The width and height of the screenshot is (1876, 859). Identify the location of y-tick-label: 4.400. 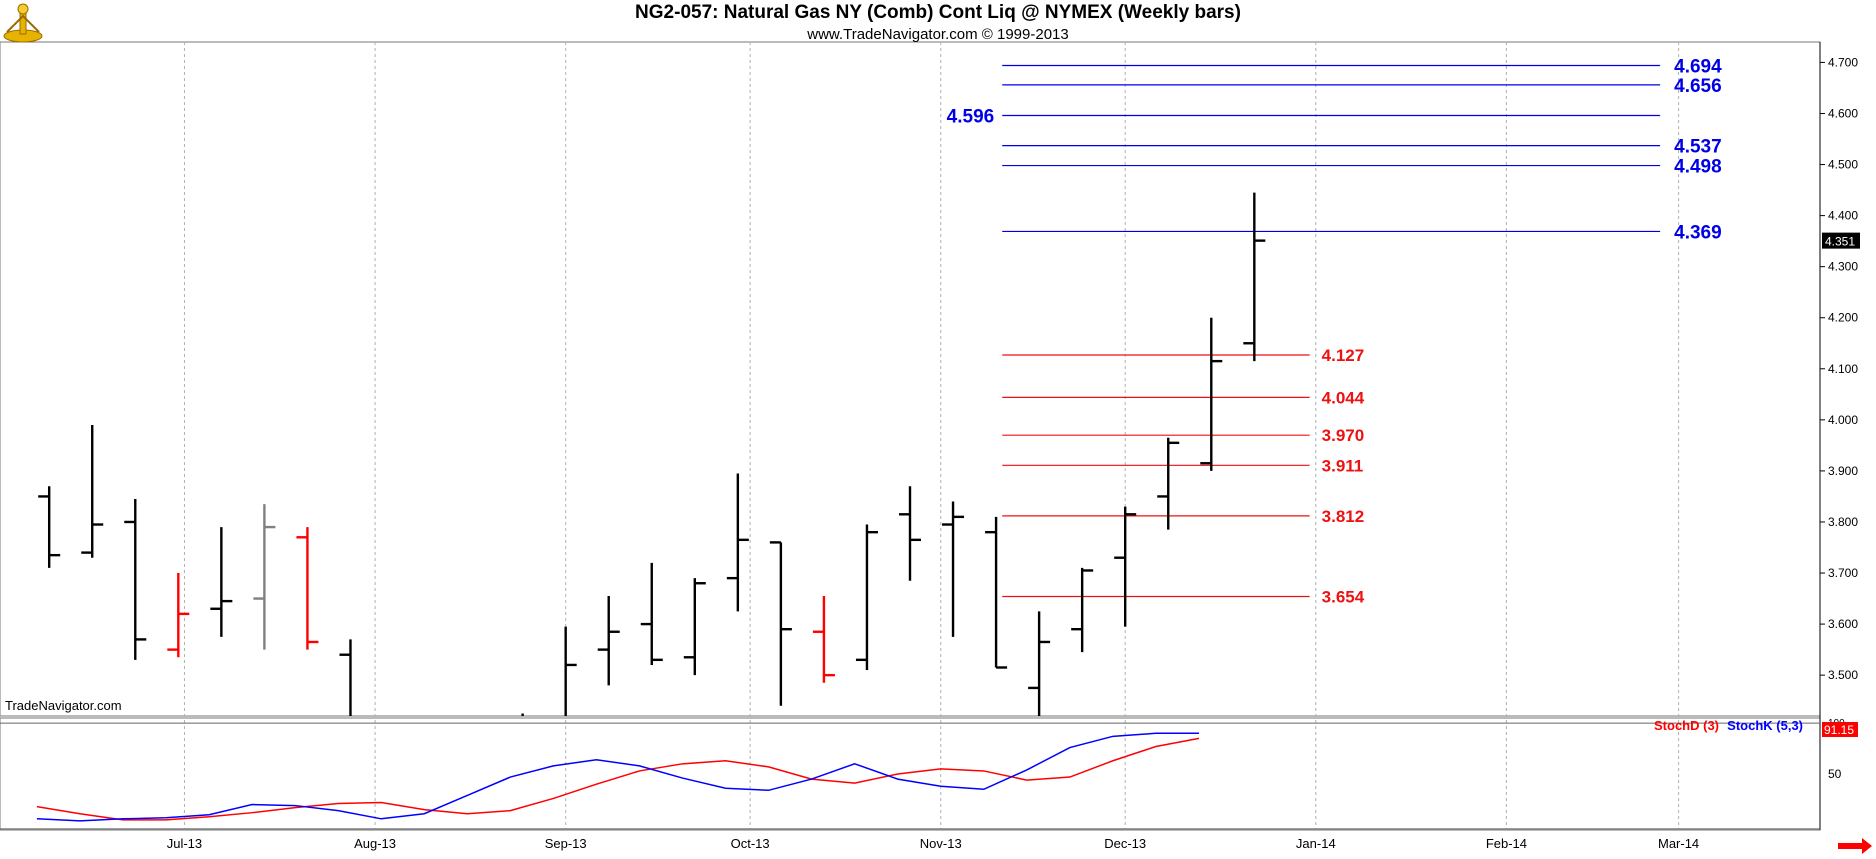
(1843, 216).